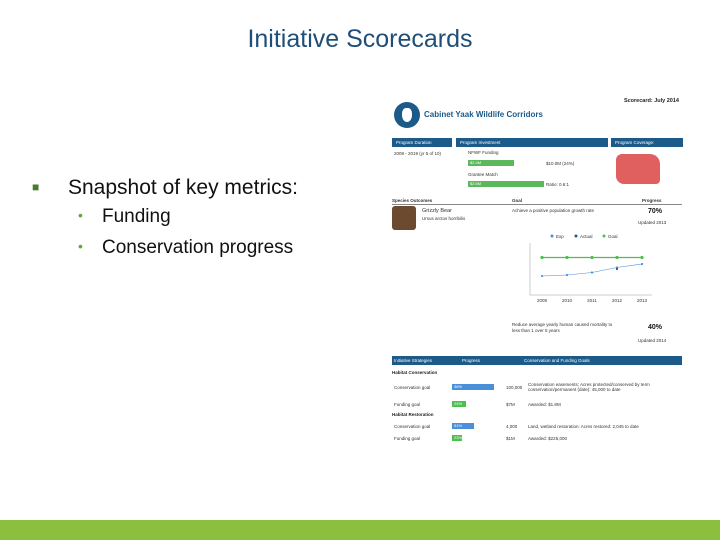  I want to click on chart-legend: Exp Actual Goal, so click(584, 236).